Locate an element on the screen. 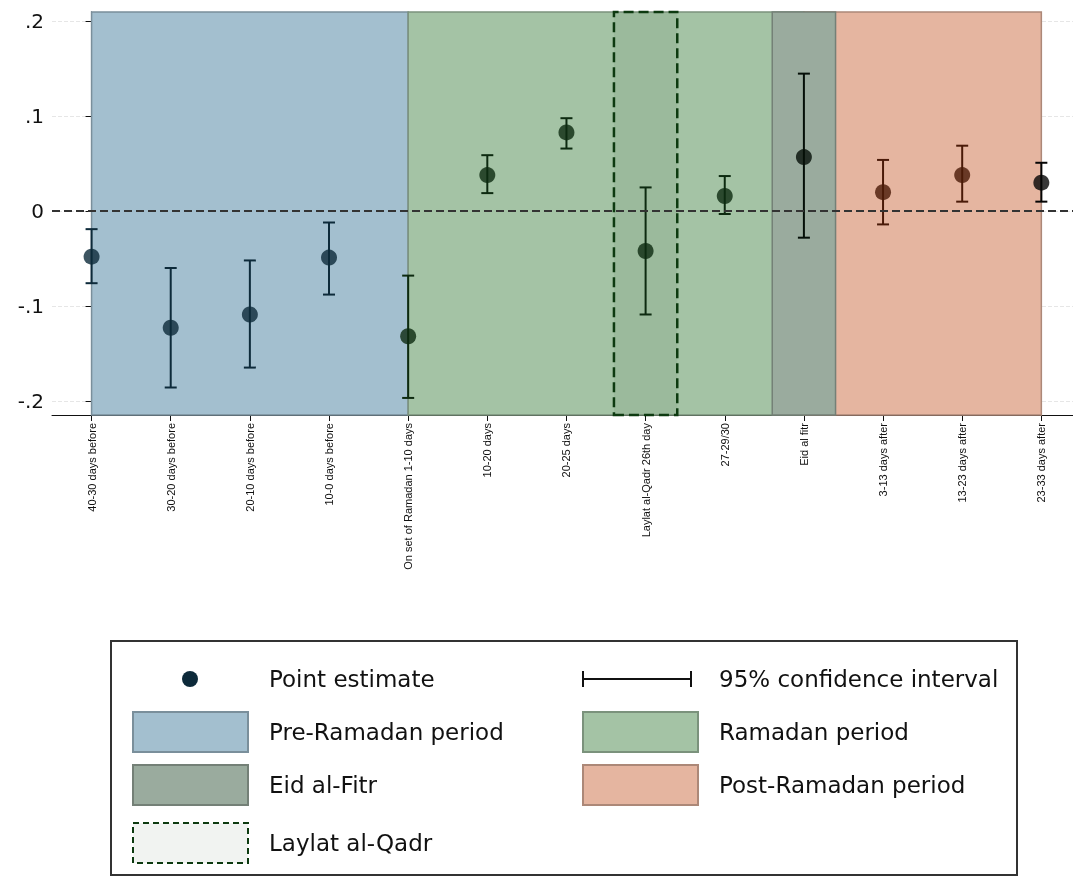 The width and height of the screenshot is (1081, 878). x-tick-label: 20-10 days before is located at coordinates (249, 467).